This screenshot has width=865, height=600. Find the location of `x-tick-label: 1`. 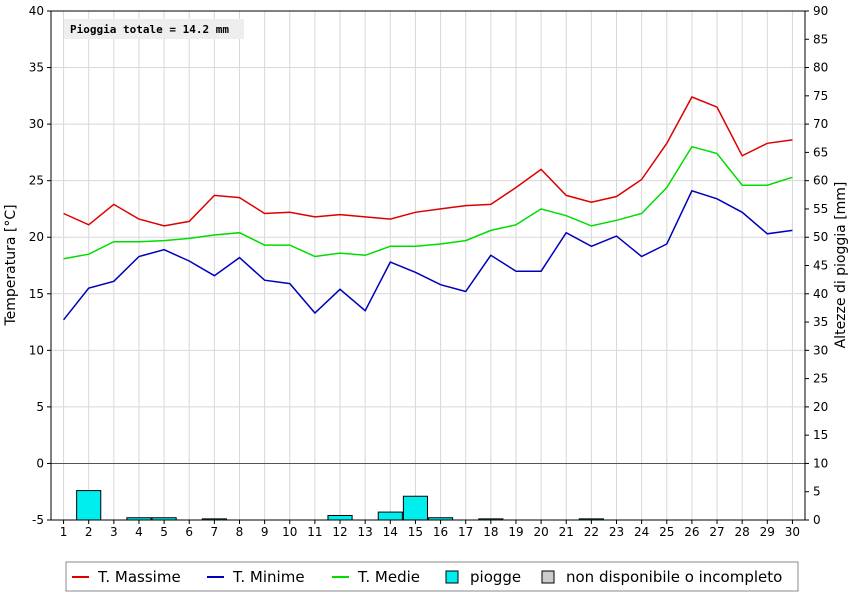

x-tick-label: 1 is located at coordinates (64, 532).